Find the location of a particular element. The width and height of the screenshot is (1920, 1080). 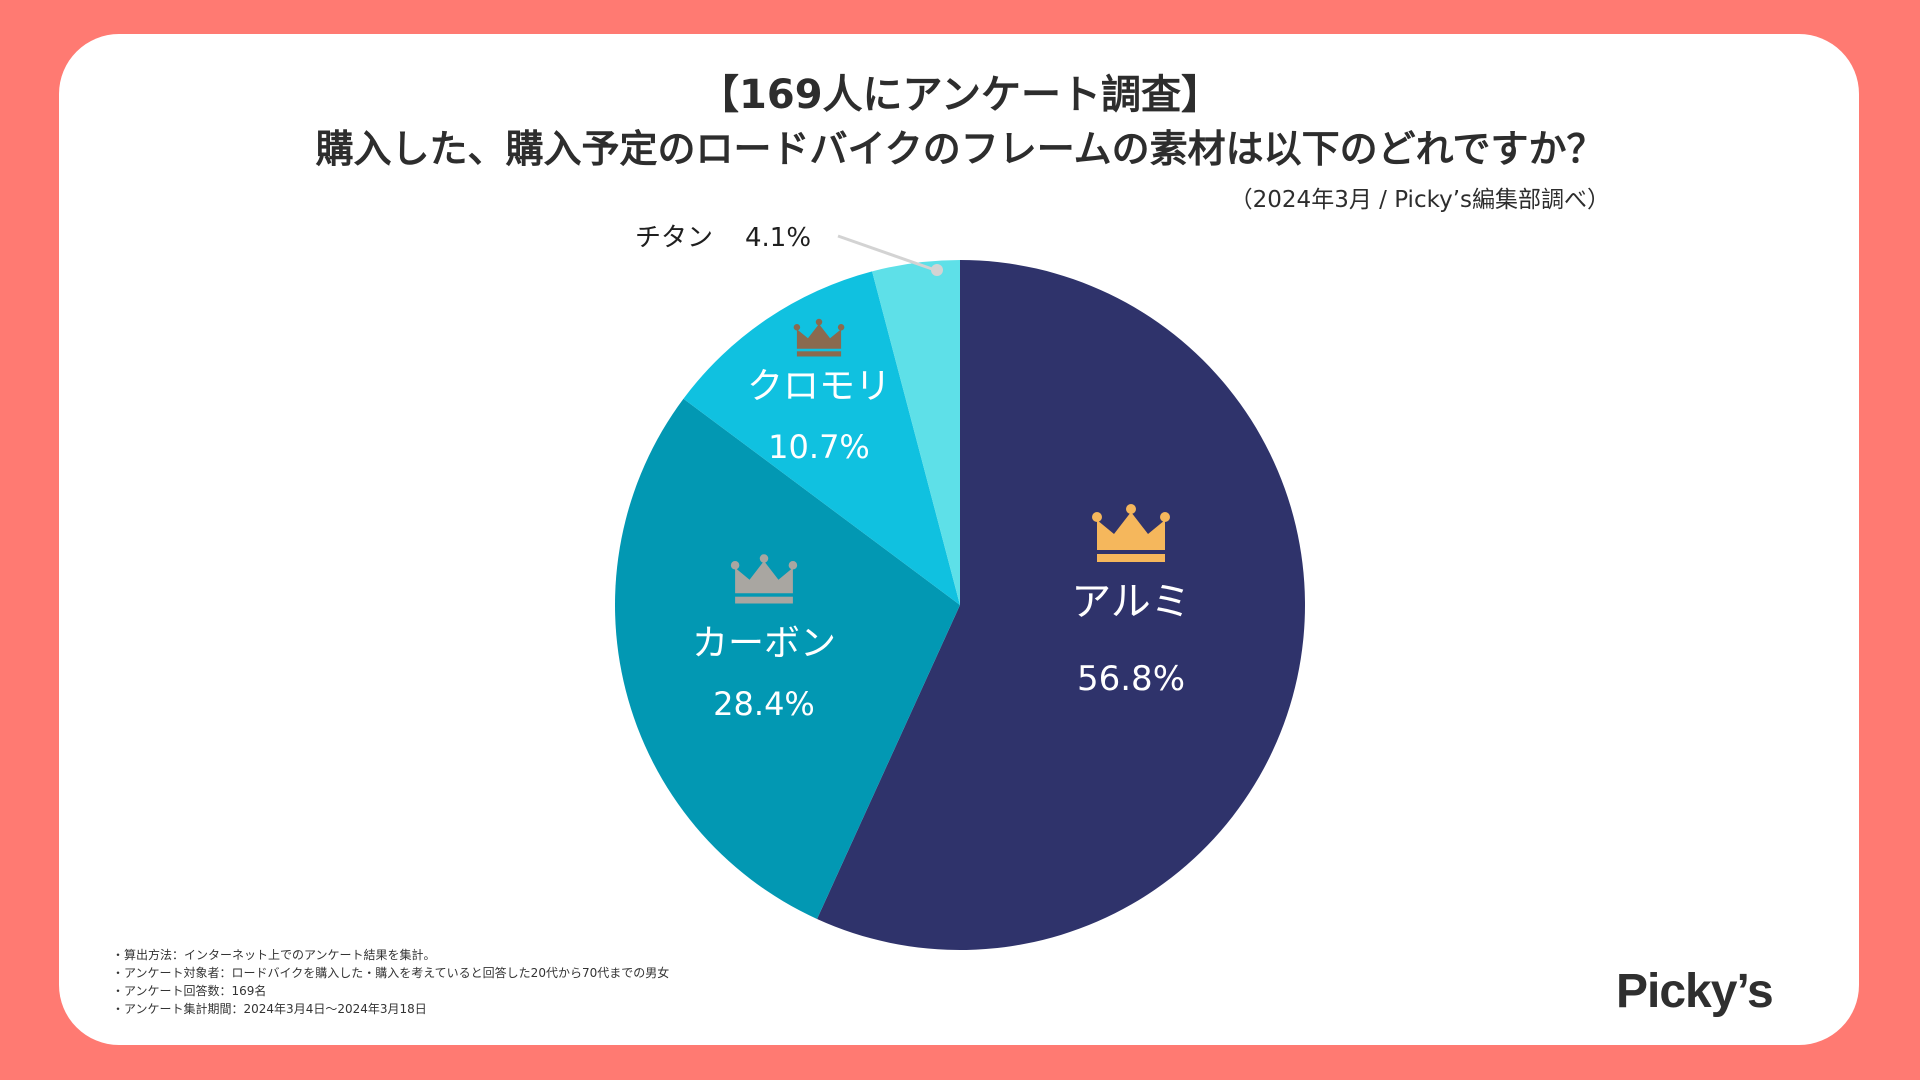

survey-title: 【169人にアンケート調査】 is located at coordinates (960, 95).